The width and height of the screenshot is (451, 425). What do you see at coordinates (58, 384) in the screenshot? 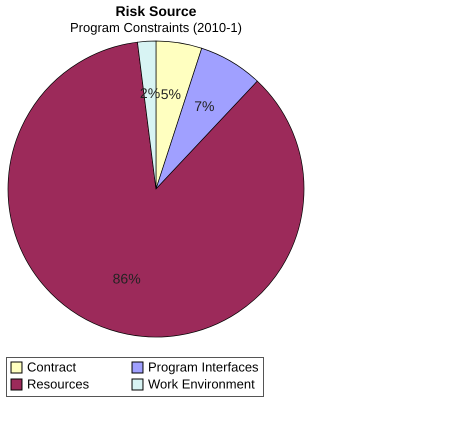
I see `legend-label: Resources` at bounding box center [58, 384].